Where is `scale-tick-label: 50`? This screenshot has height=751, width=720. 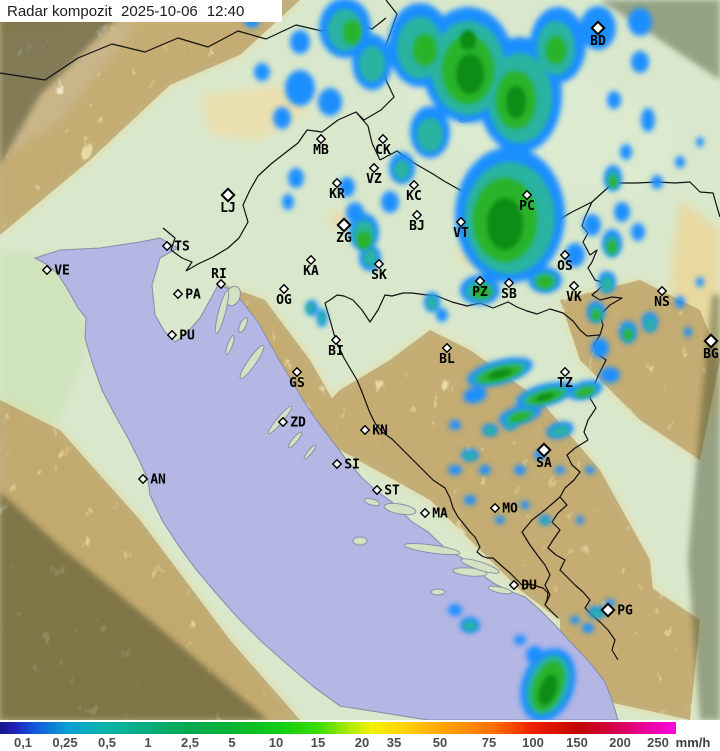
scale-tick-label: 50 is located at coordinates (440, 742).